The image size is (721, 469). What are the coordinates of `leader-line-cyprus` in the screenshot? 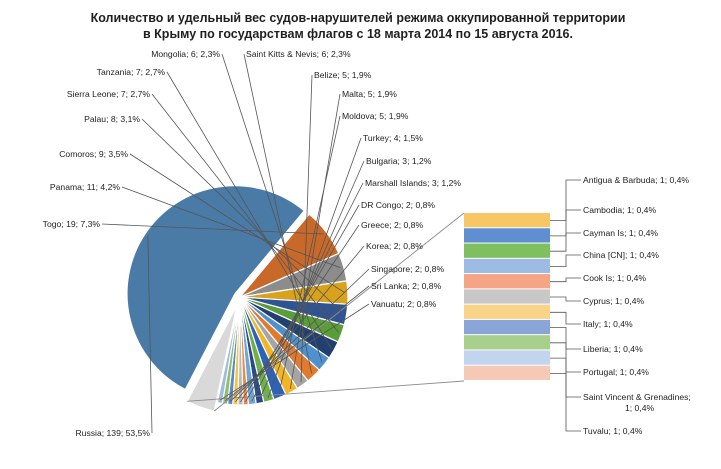 It's located at (565, 299).